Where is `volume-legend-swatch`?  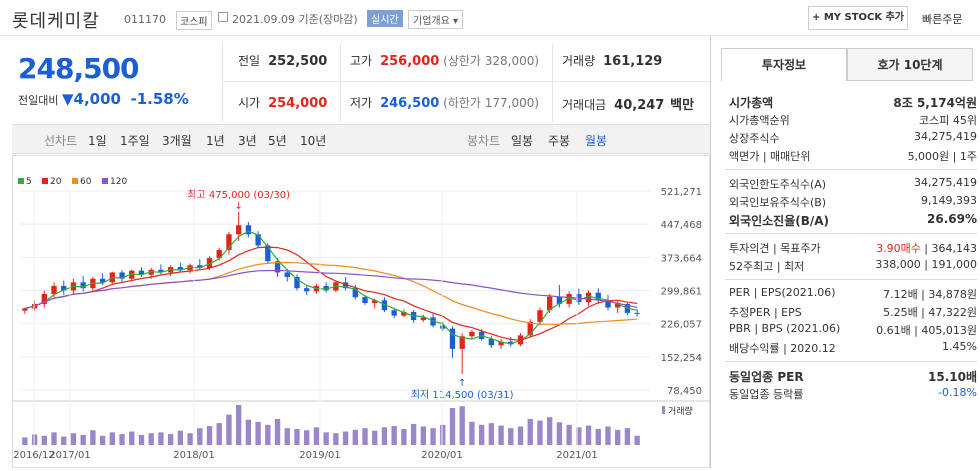 volume-legend-swatch is located at coordinates (663, 410).